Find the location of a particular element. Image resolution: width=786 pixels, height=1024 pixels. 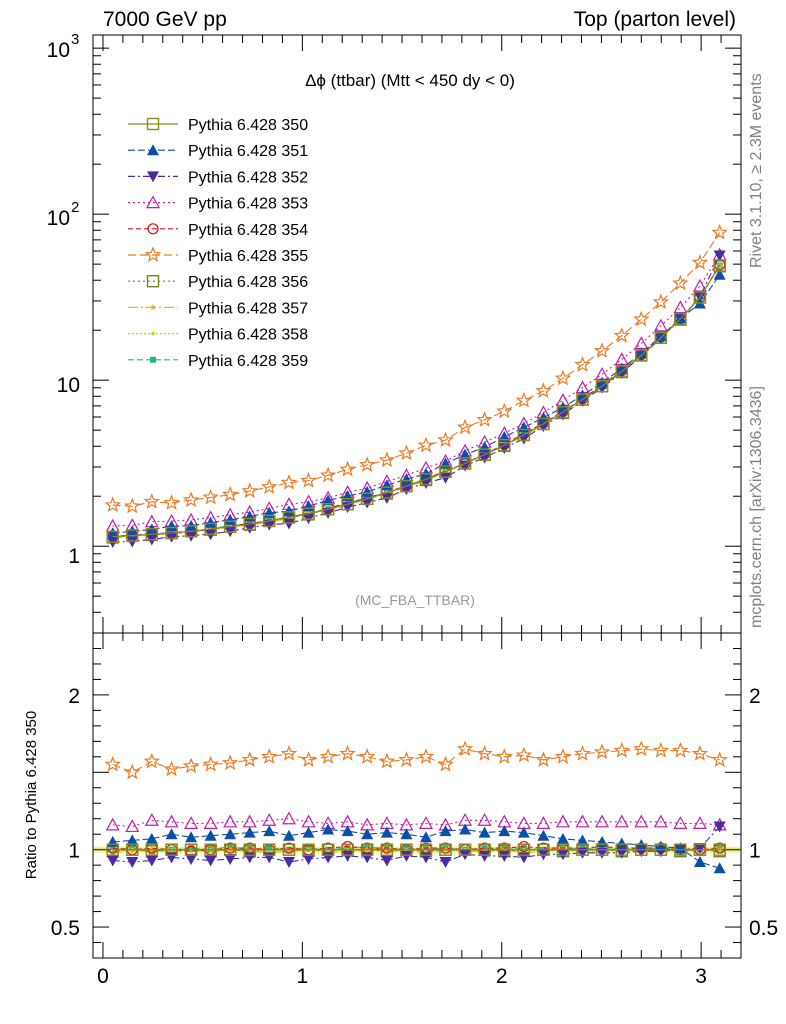

y-tick-label-1000-exp: 3 is located at coordinates (75, 39).